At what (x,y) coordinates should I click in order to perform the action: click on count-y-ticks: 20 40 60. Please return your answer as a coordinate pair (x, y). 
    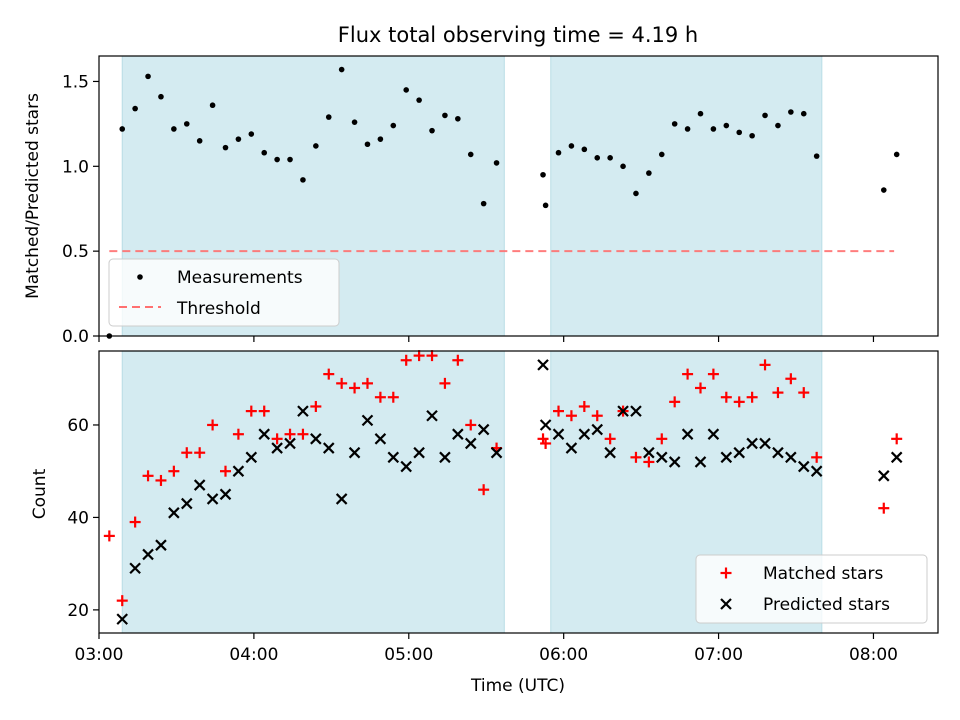
    Looking at the image, I should click on (83, 518).